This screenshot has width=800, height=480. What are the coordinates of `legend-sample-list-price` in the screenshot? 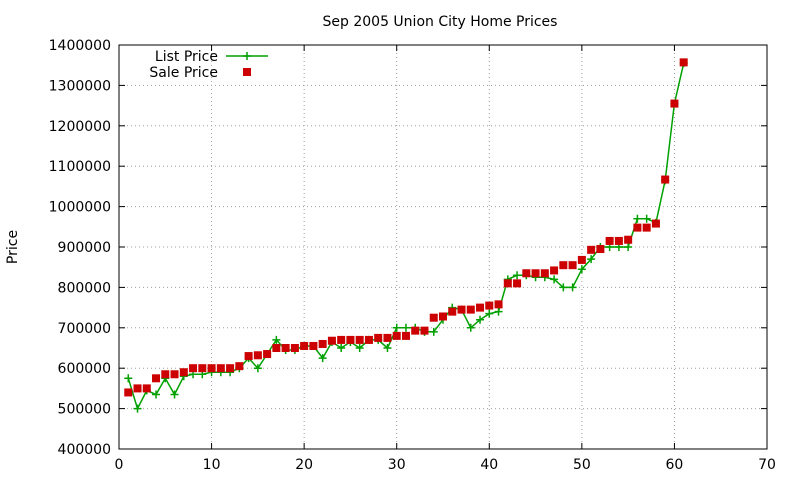 It's located at (247, 56).